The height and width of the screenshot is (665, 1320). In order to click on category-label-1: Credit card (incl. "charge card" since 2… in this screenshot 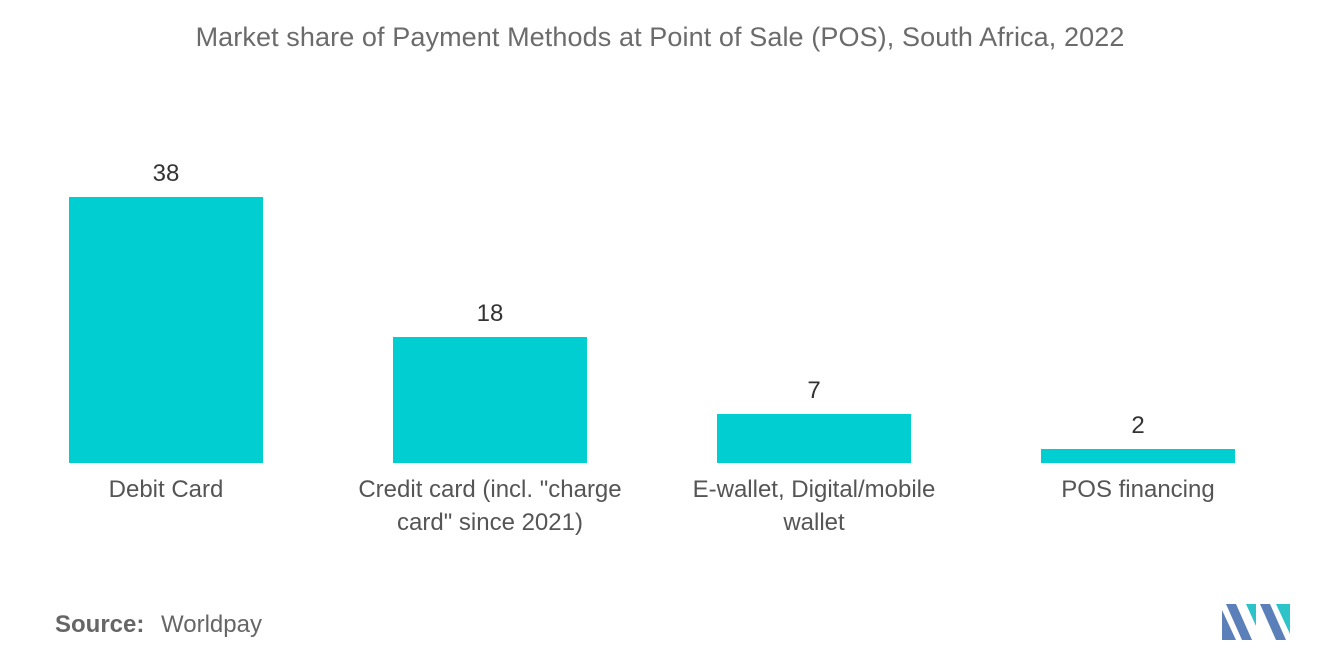, I will do `click(490, 506)`.